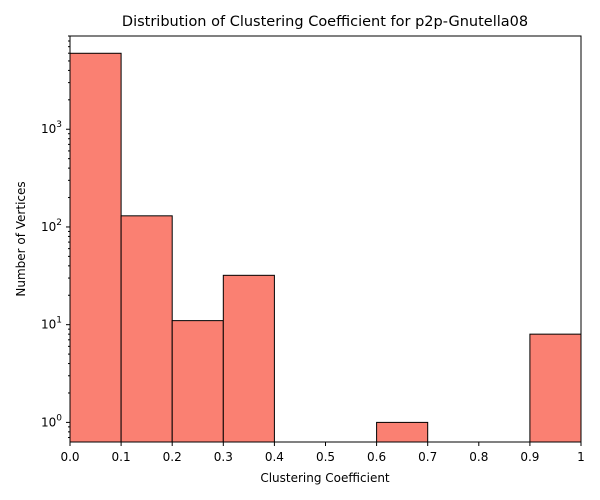  I want to click on x-tick-label: 0.9, so click(529, 457).